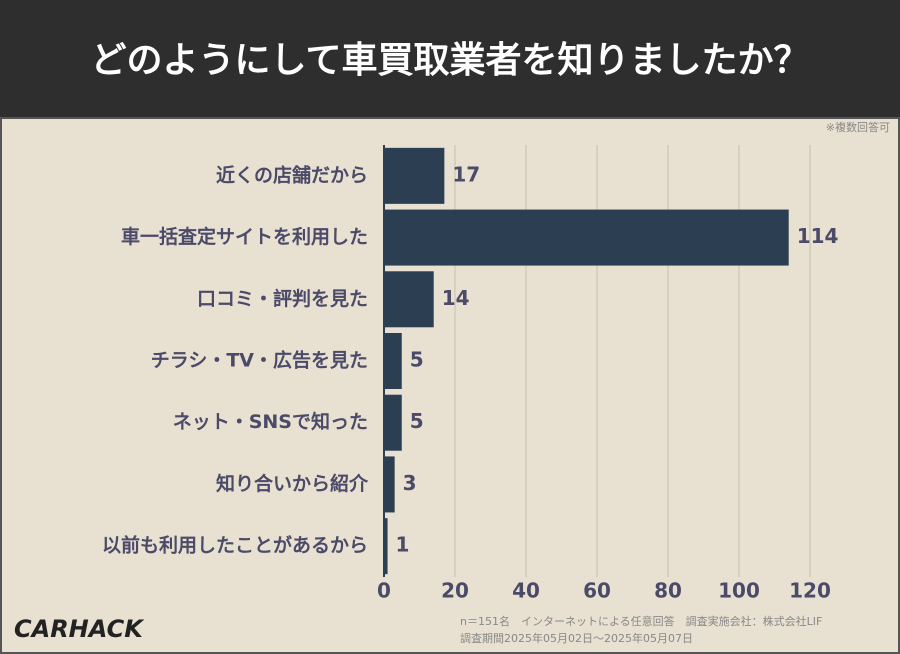 This screenshot has height=654, width=900. I want to click on y-tick-label: 近くの店舗だから, so click(292, 174).